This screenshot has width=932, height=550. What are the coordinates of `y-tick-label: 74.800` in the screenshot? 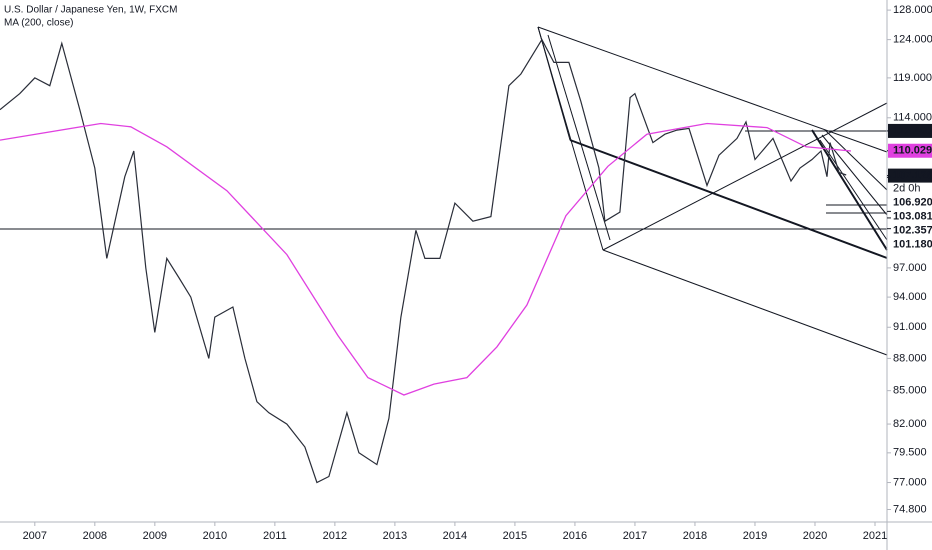 It's located at (910, 509).